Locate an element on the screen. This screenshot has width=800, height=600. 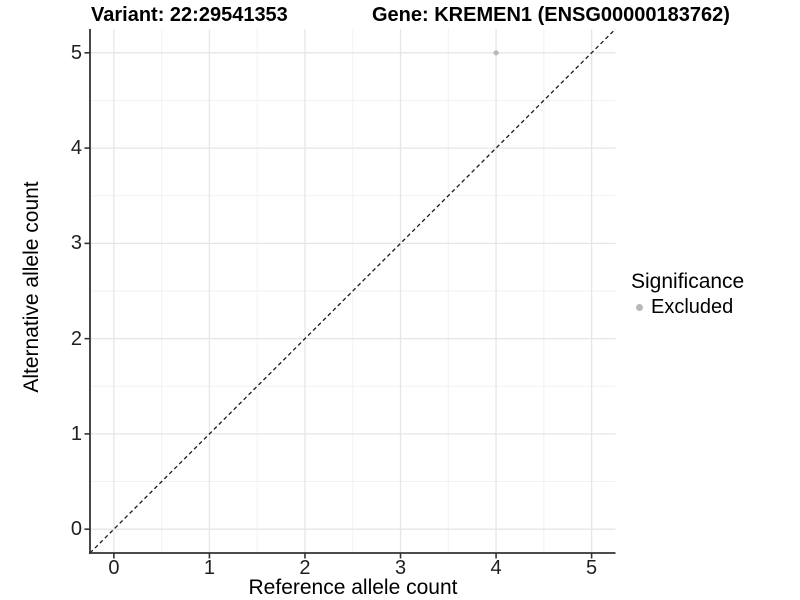
x-tick-label: 1 is located at coordinates (209, 568).